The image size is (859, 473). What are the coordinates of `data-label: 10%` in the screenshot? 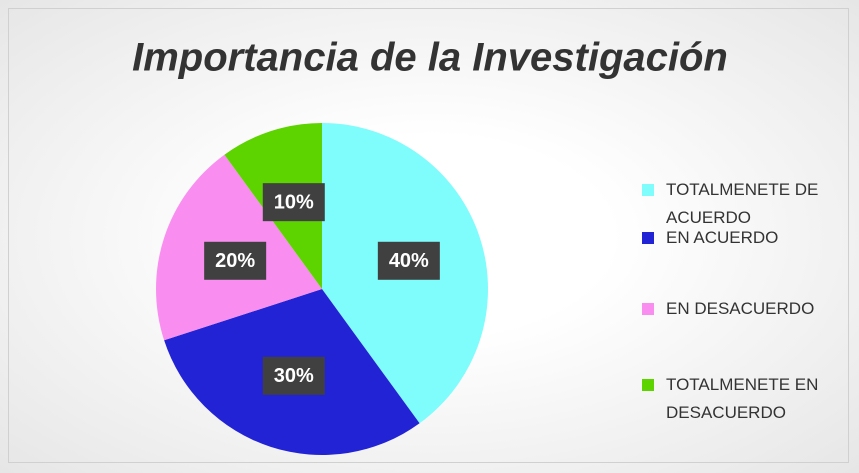 It's located at (294, 202).